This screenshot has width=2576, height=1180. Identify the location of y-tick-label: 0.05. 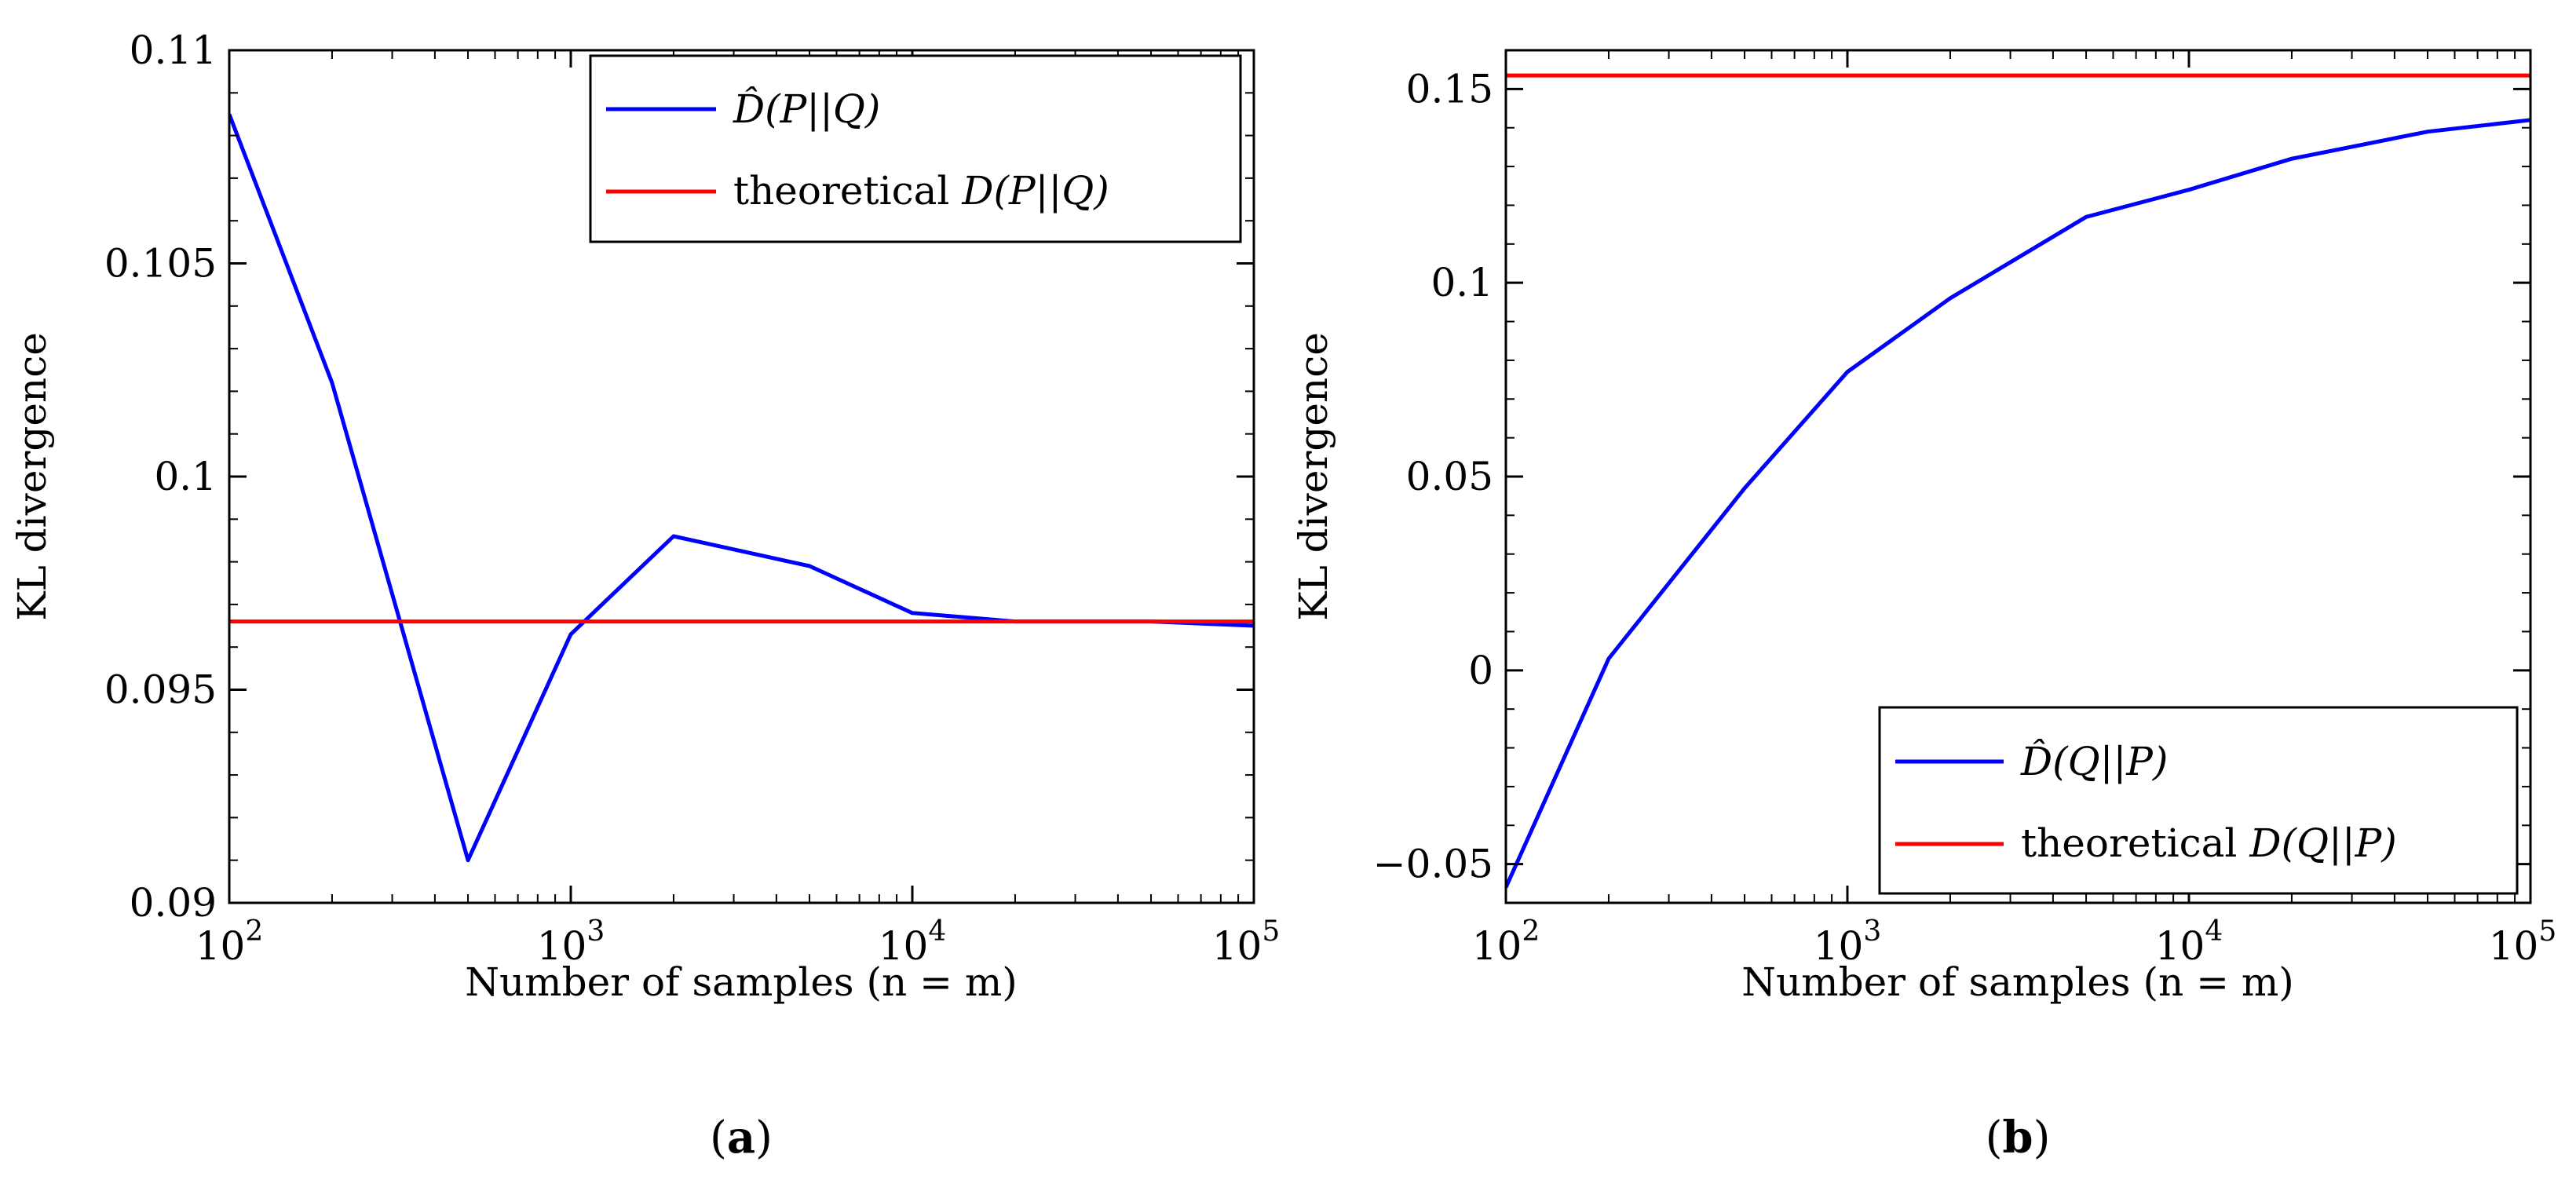
(1449, 477).